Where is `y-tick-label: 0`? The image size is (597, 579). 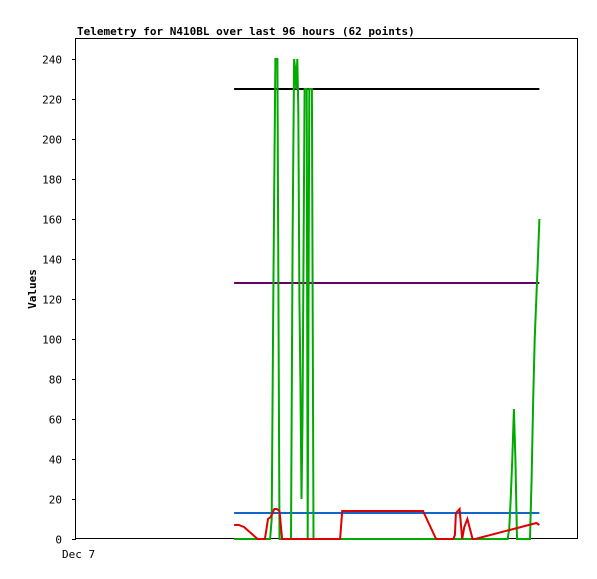 y-tick-label: 0 is located at coordinates (58, 540).